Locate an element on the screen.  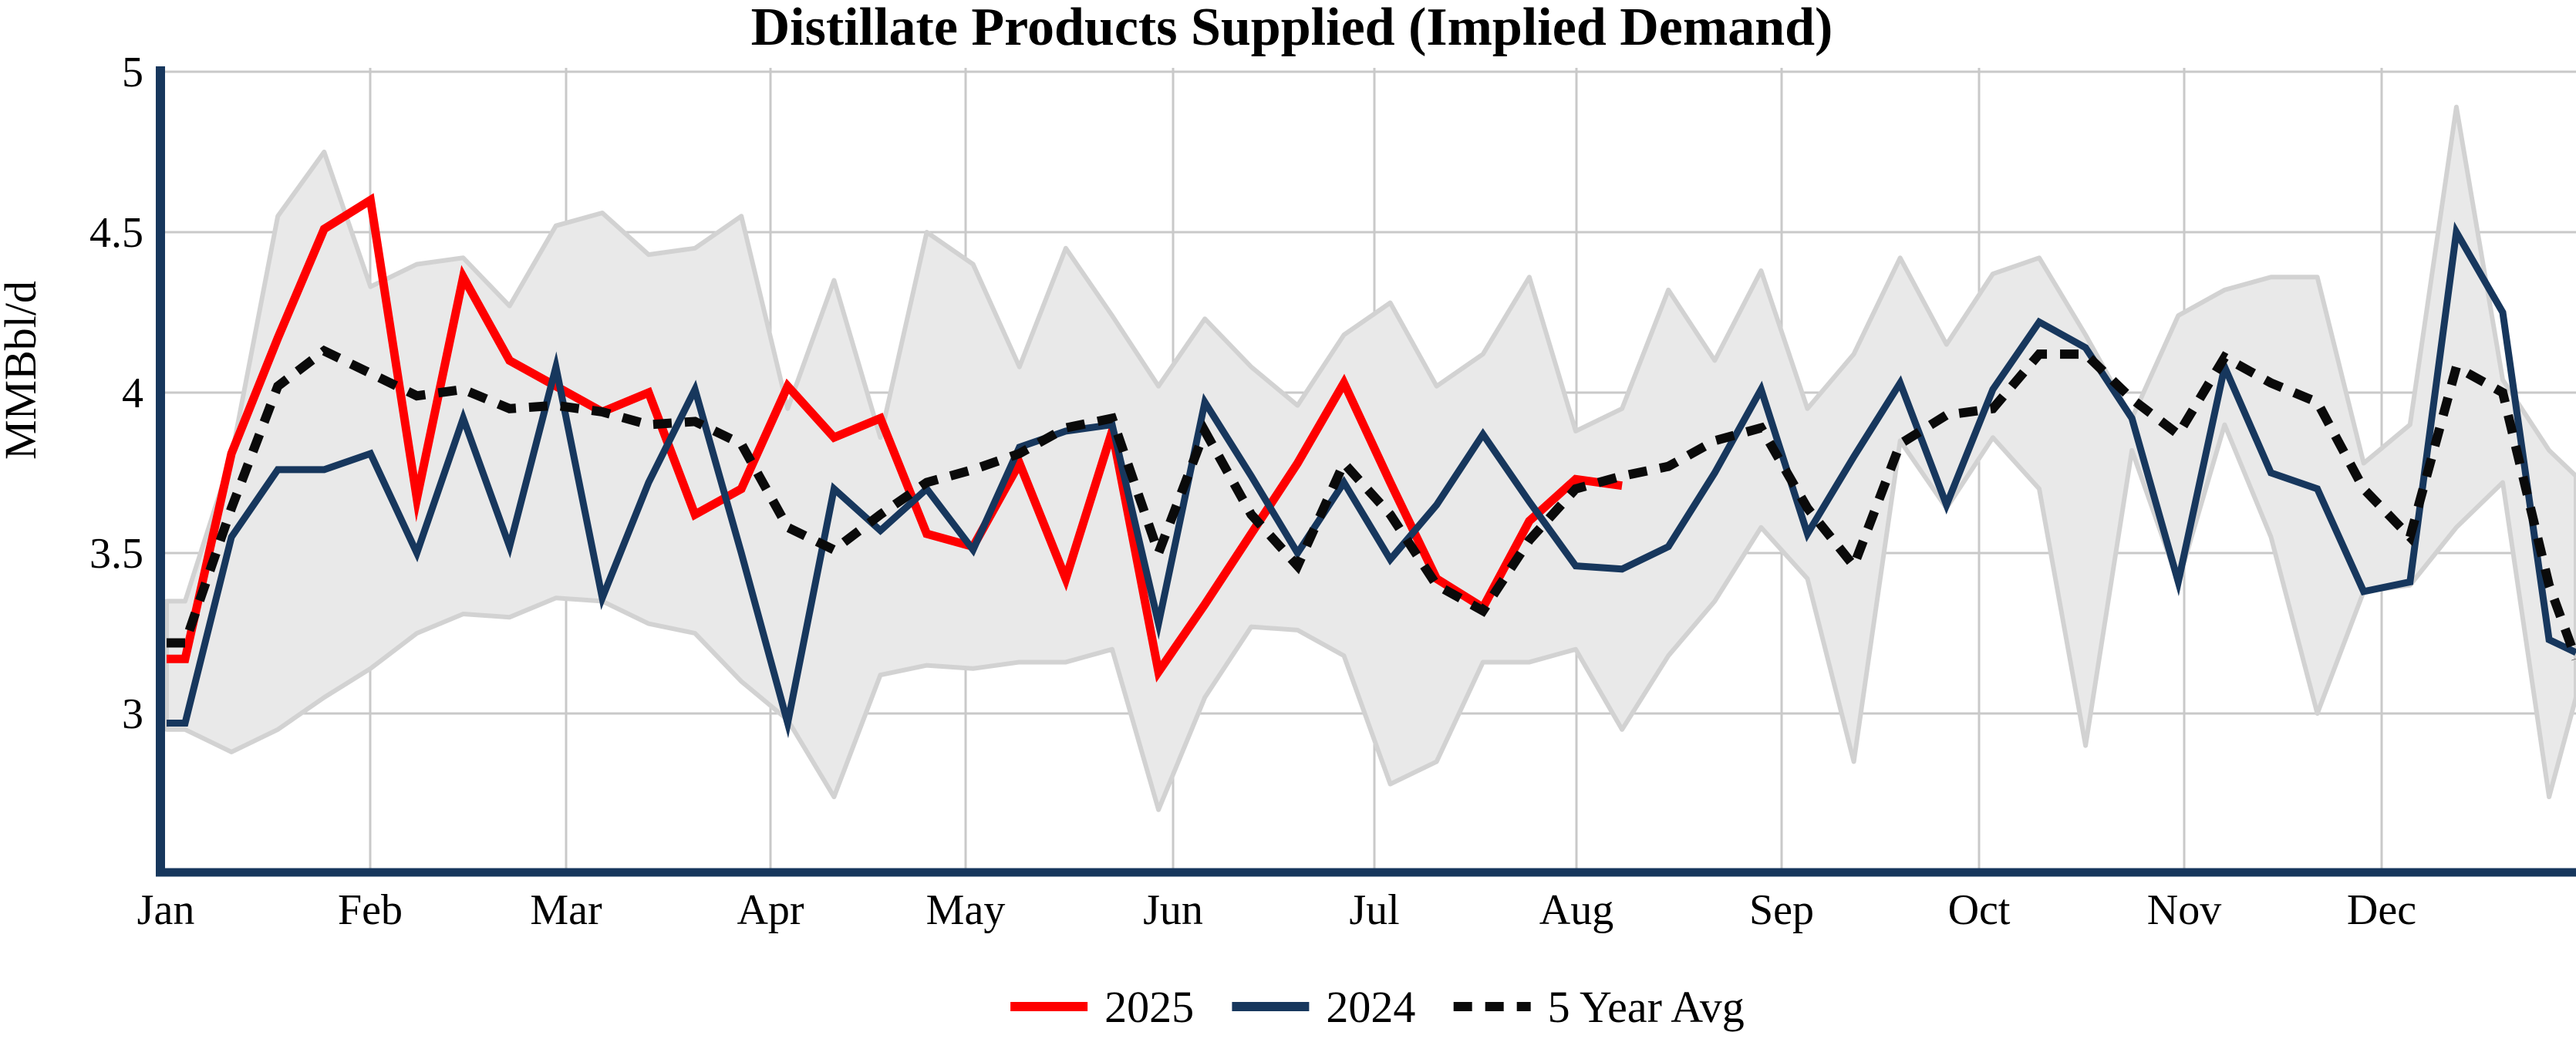
x-tick-label: Aug is located at coordinates (1576, 910).